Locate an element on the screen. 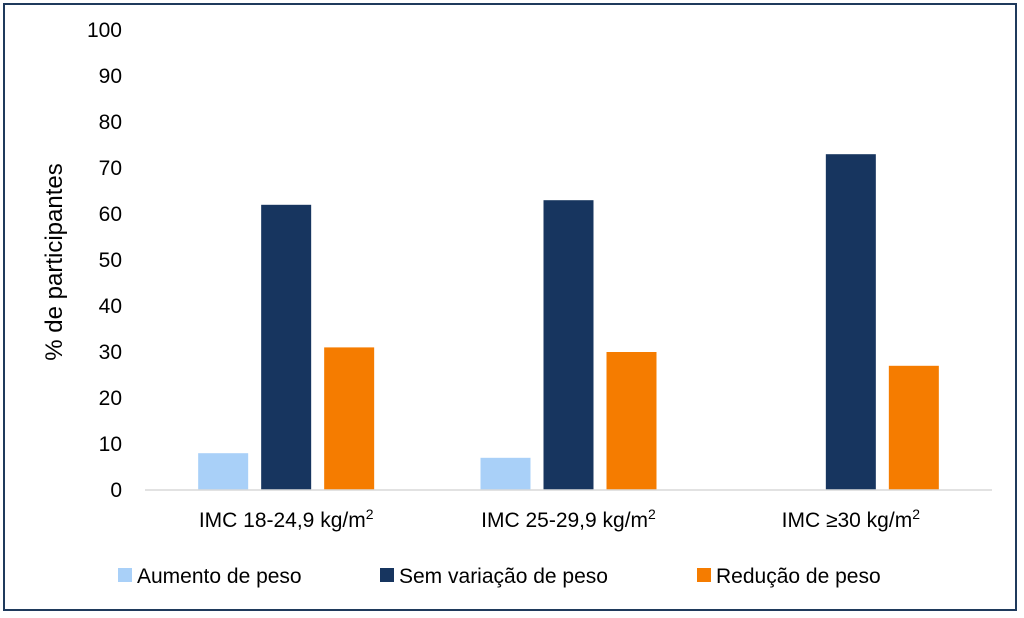 The image size is (1024, 618). y-tick-label: 50 is located at coordinates (110, 260).